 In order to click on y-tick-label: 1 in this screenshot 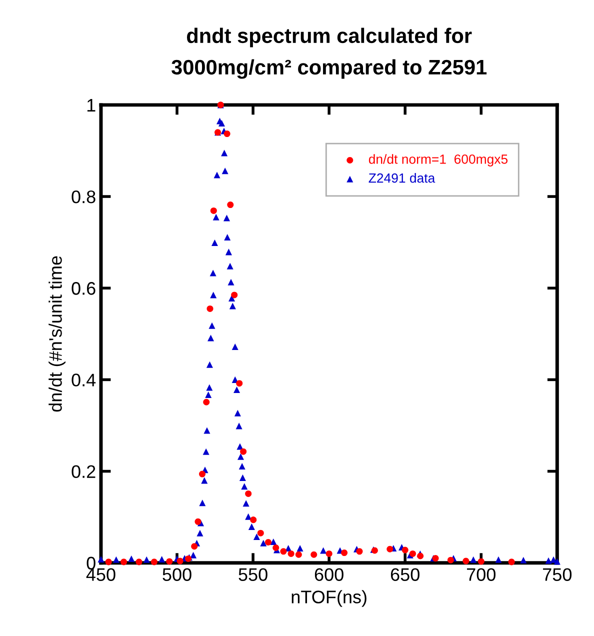, I will do `click(91, 105)`.